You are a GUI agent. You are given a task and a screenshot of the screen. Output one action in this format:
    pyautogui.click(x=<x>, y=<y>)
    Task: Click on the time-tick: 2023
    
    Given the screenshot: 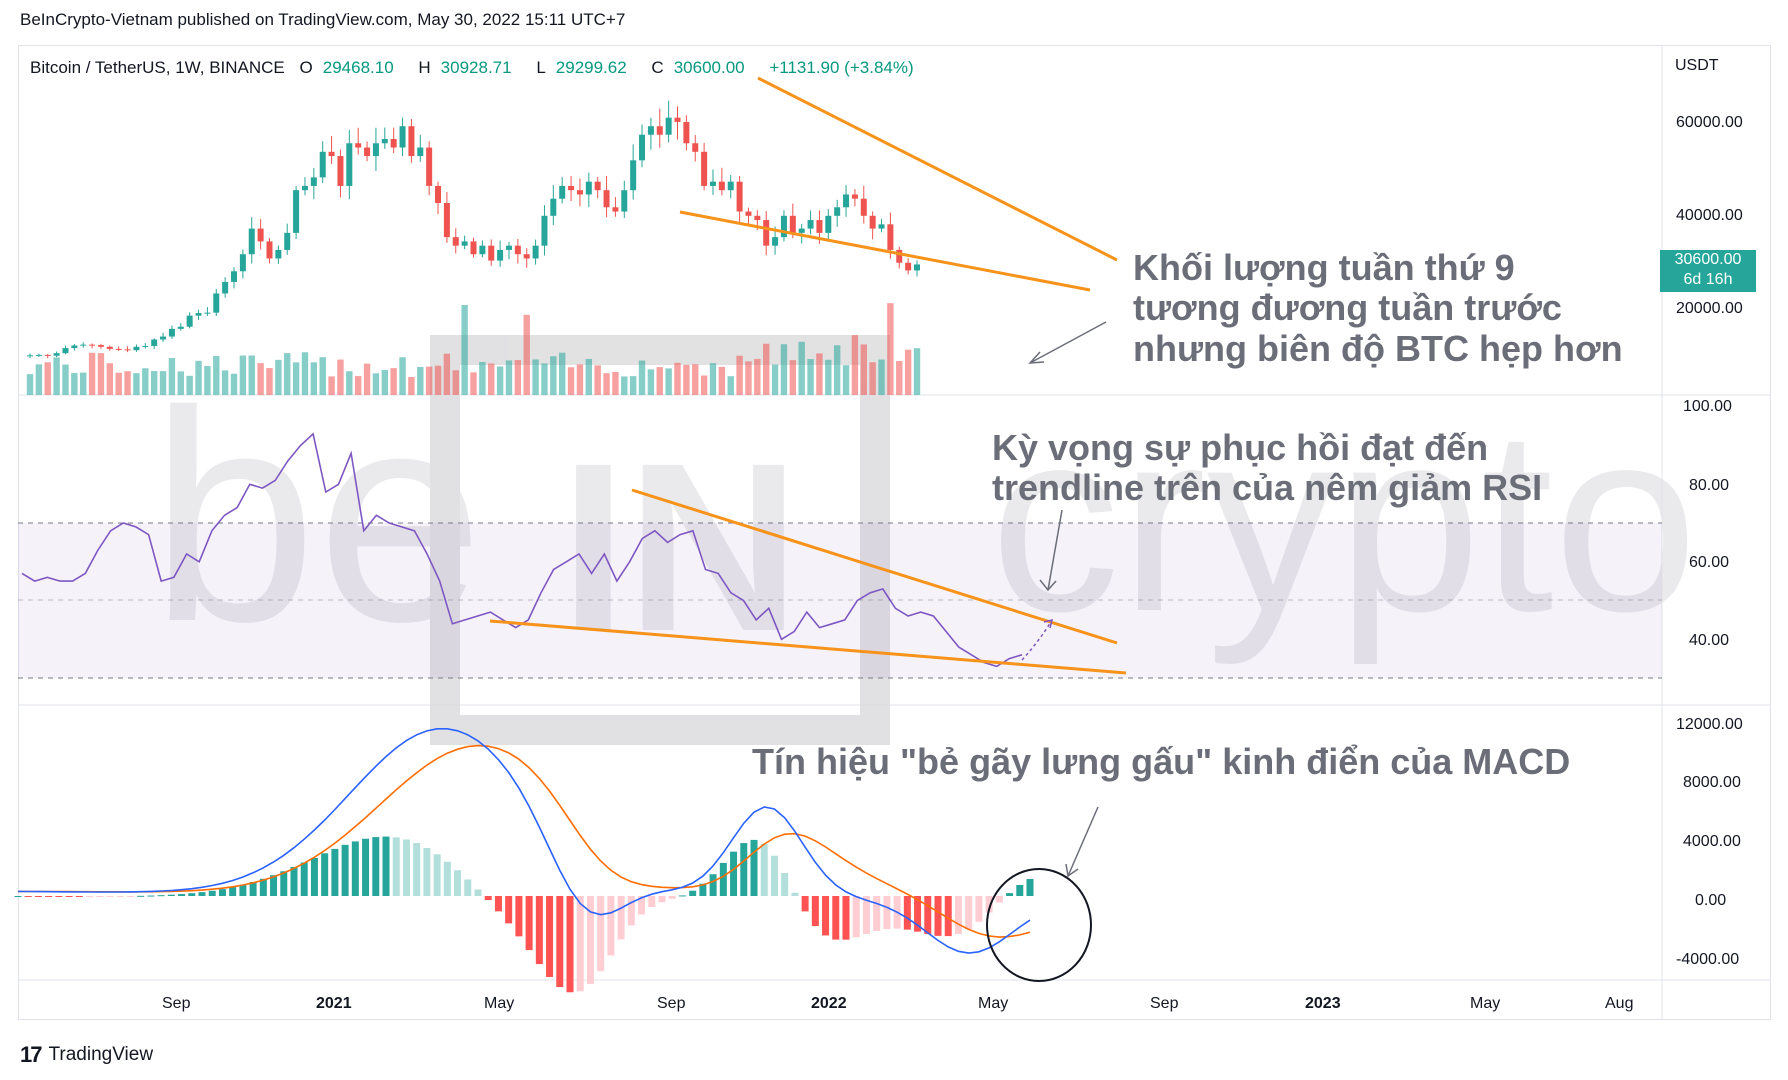 What is the action you would take?
    pyautogui.click(x=1323, y=1003)
    